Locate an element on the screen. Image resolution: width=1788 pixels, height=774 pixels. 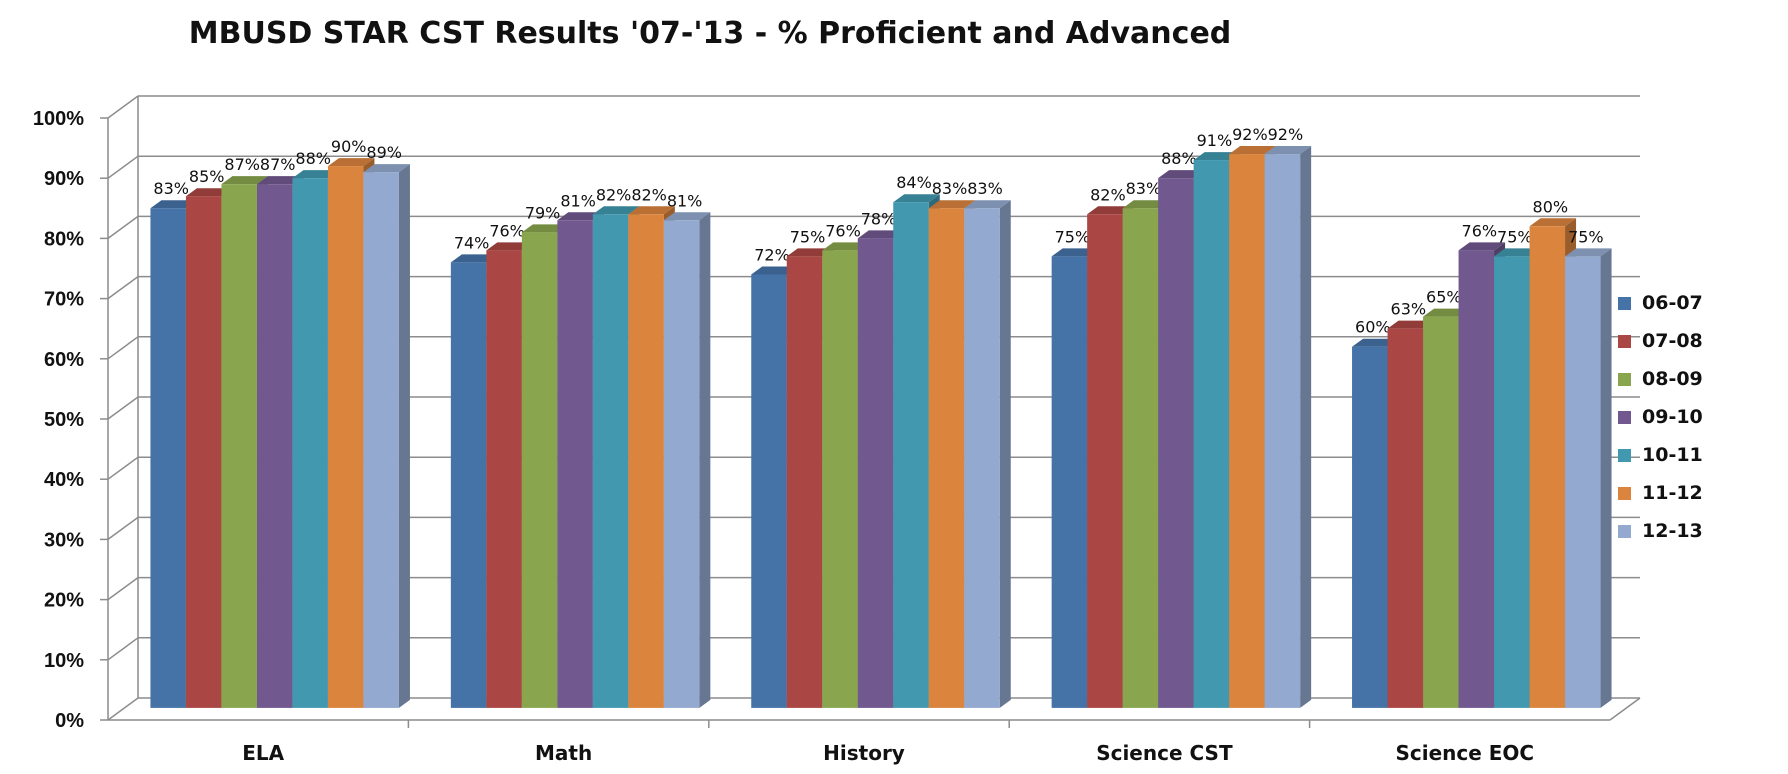
legend-label: 09-10 is located at coordinates (1672, 417).